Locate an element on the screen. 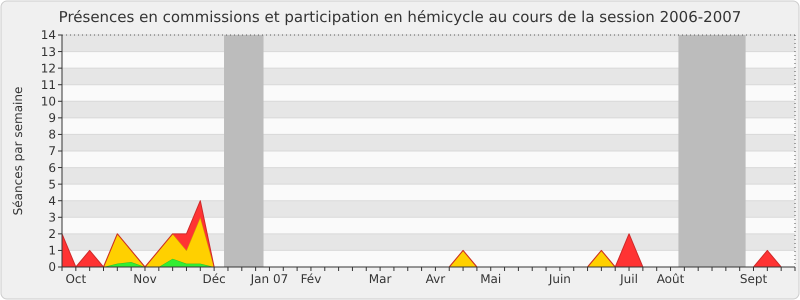  y-tick-label: 14 is located at coordinates (48, 35).